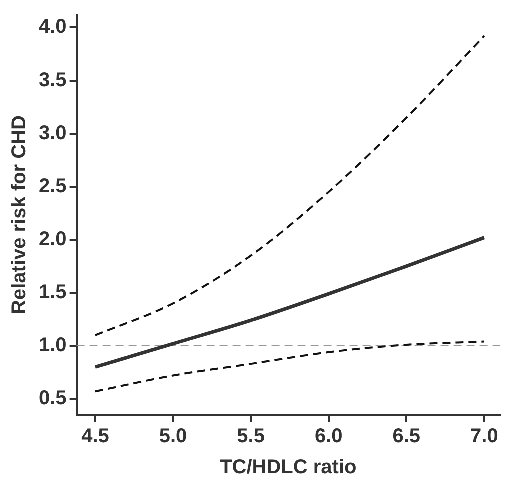 This screenshot has width=510, height=488. What do you see at coordinates (288, 467) in the screenshot?
I see `x-axis-title: TC/HDLC ratio` at bounding box center [288, 467].